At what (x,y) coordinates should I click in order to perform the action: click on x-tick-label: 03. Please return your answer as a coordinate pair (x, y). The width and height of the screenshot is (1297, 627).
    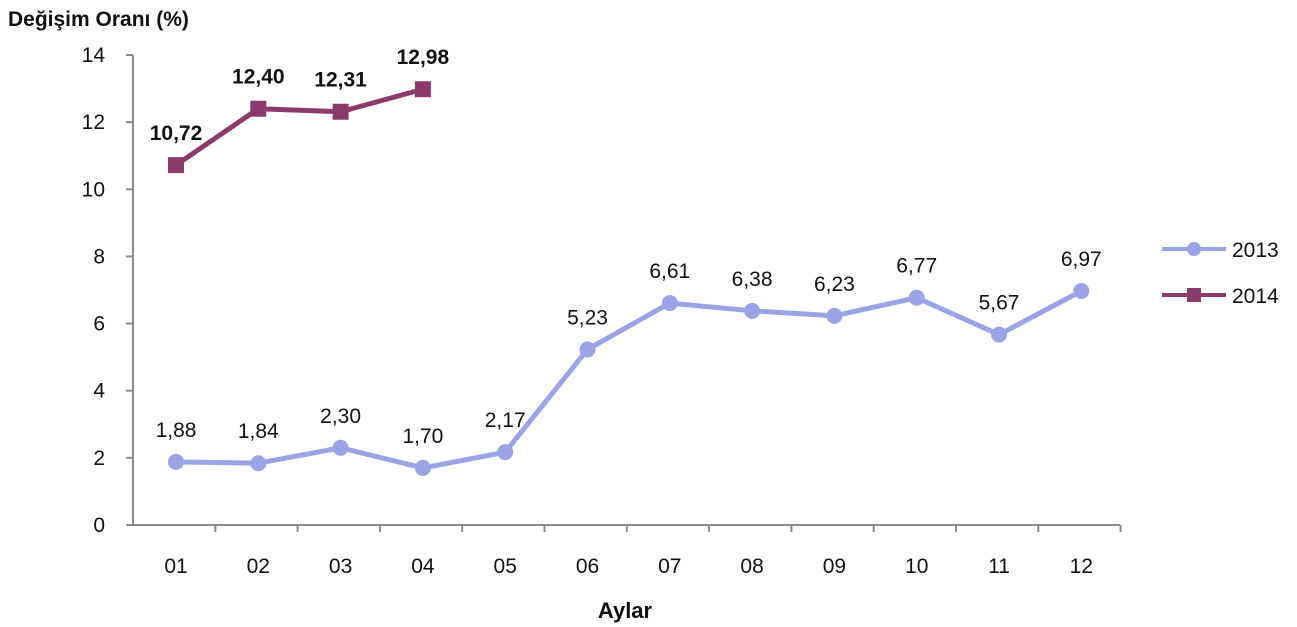
    Looking at the image, I should click on (340, 566).